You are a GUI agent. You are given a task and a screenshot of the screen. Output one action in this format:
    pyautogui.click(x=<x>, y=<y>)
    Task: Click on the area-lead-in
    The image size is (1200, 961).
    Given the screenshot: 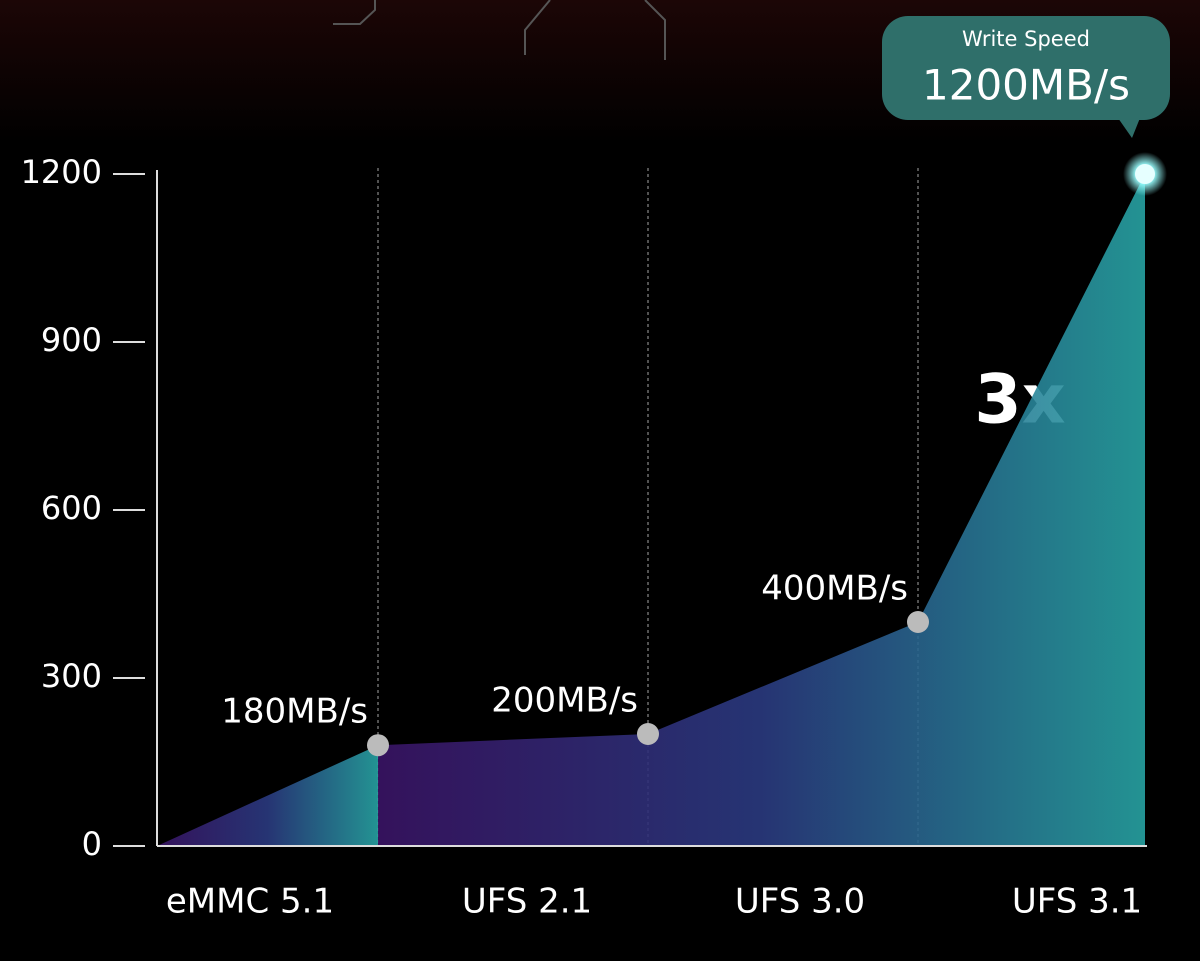 What is the action you would take?
    pyautogui.click(x=267, y=795)
    